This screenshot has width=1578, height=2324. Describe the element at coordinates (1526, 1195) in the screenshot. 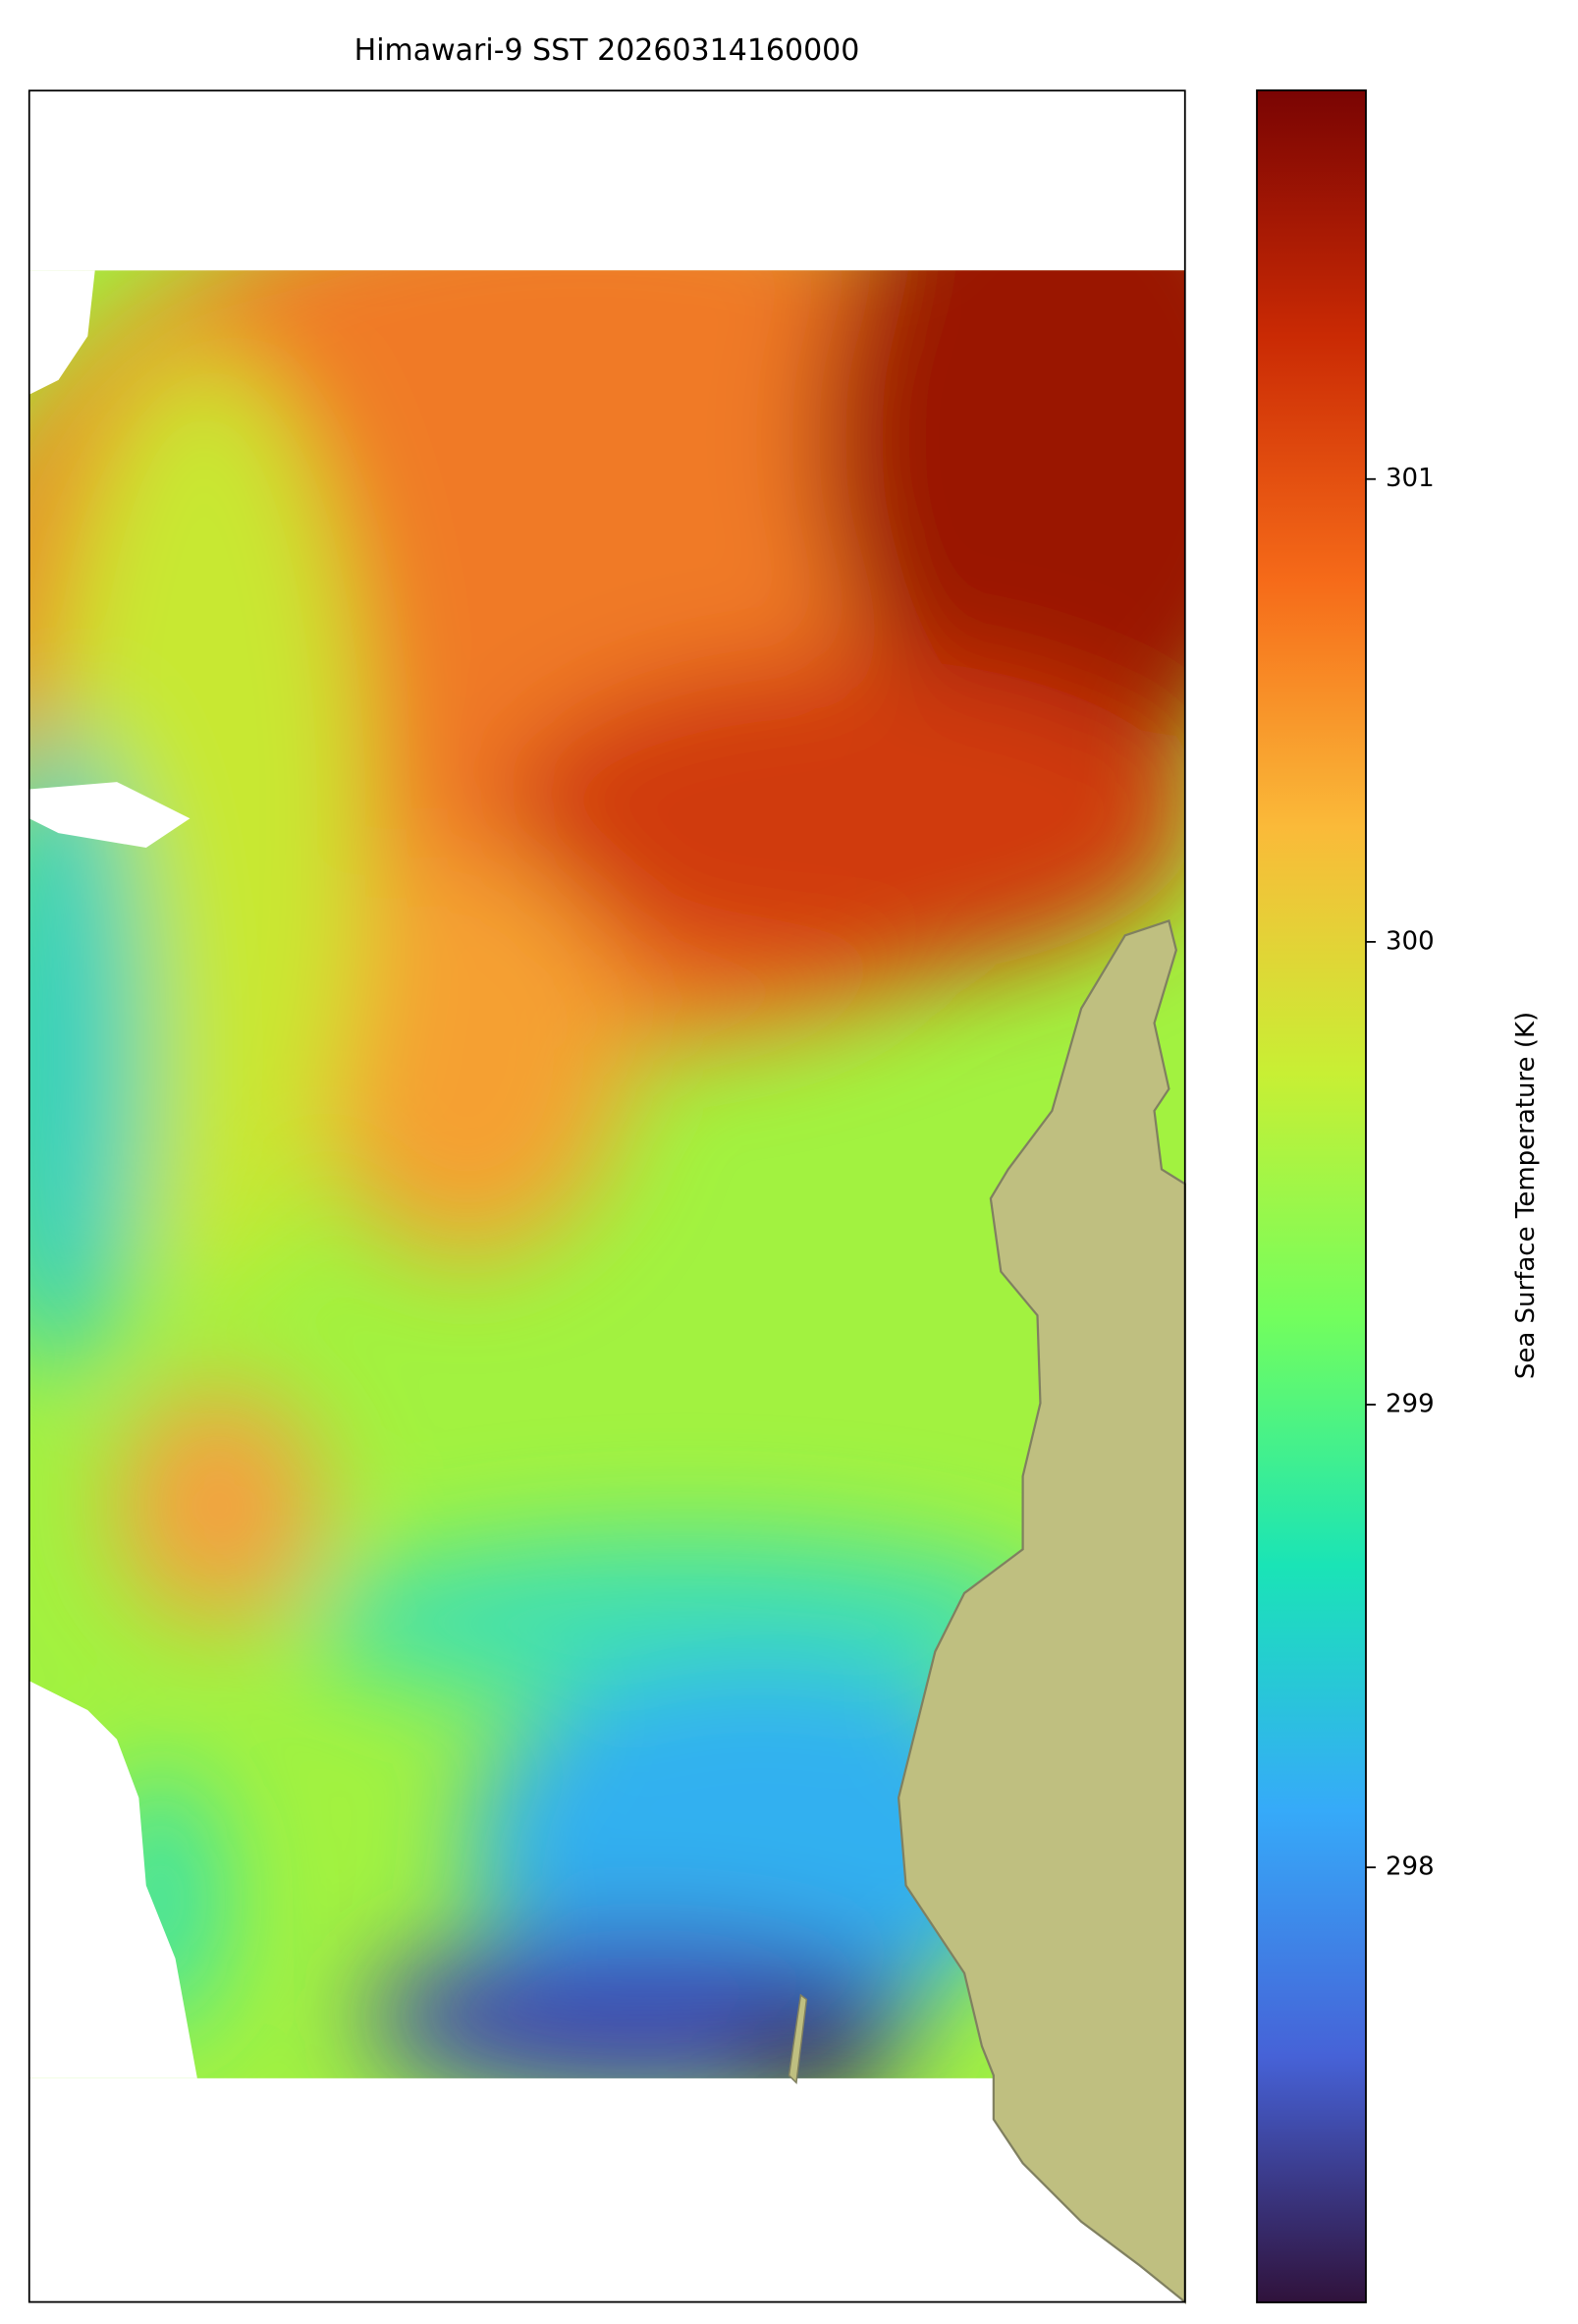

I see `colorbar-label: Sea Surface Temperature (K)` at that location.